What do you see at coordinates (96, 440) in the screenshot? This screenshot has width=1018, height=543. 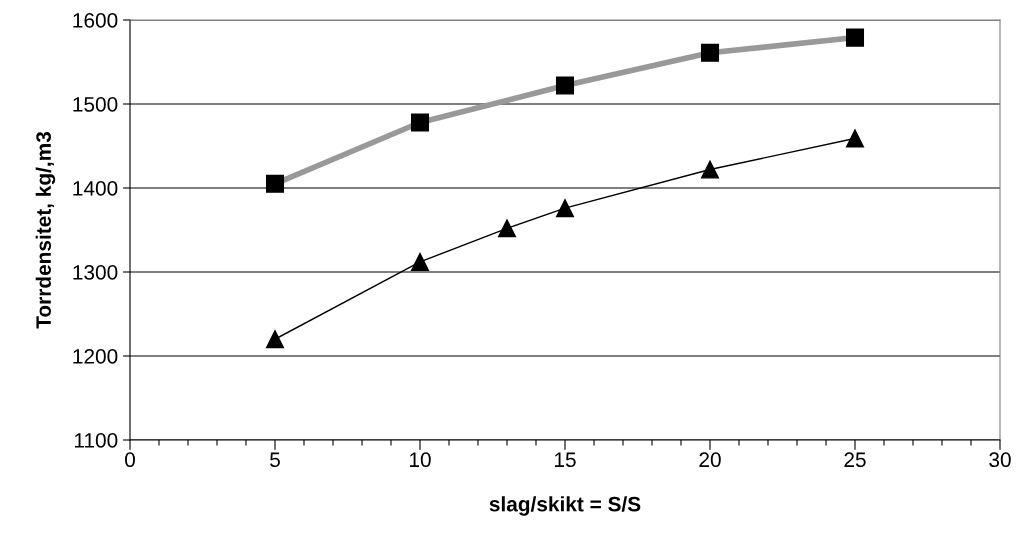 I see `y-tick-label: 1100` at bounding box center [96, 440].